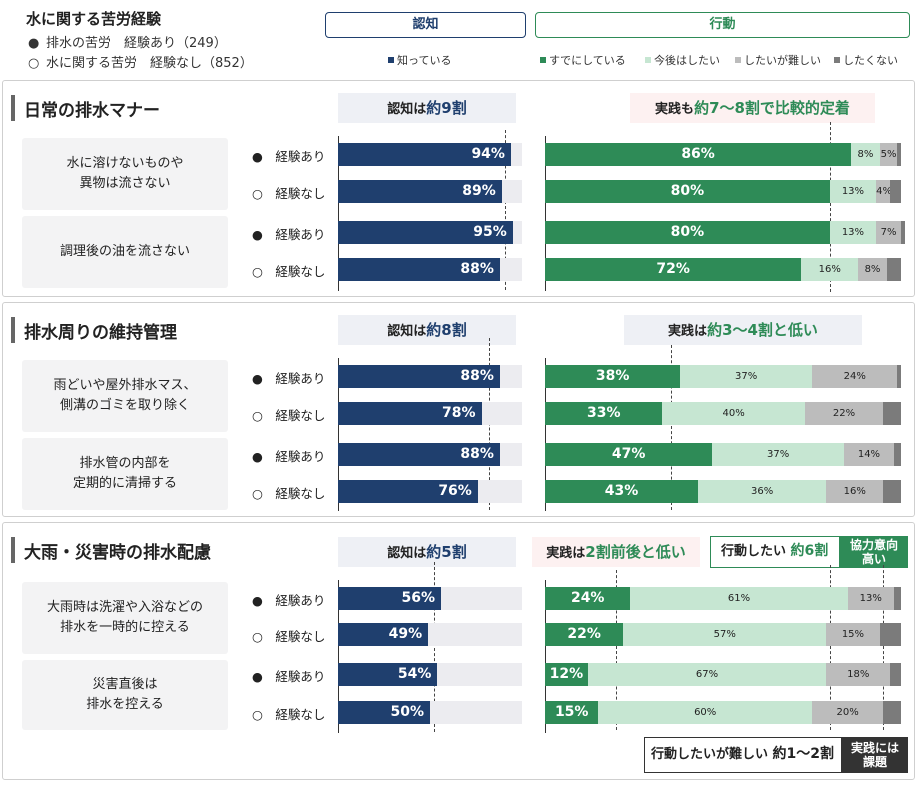  I want to click on legend-behavior-2: したいが難しい, so click(778, 60).